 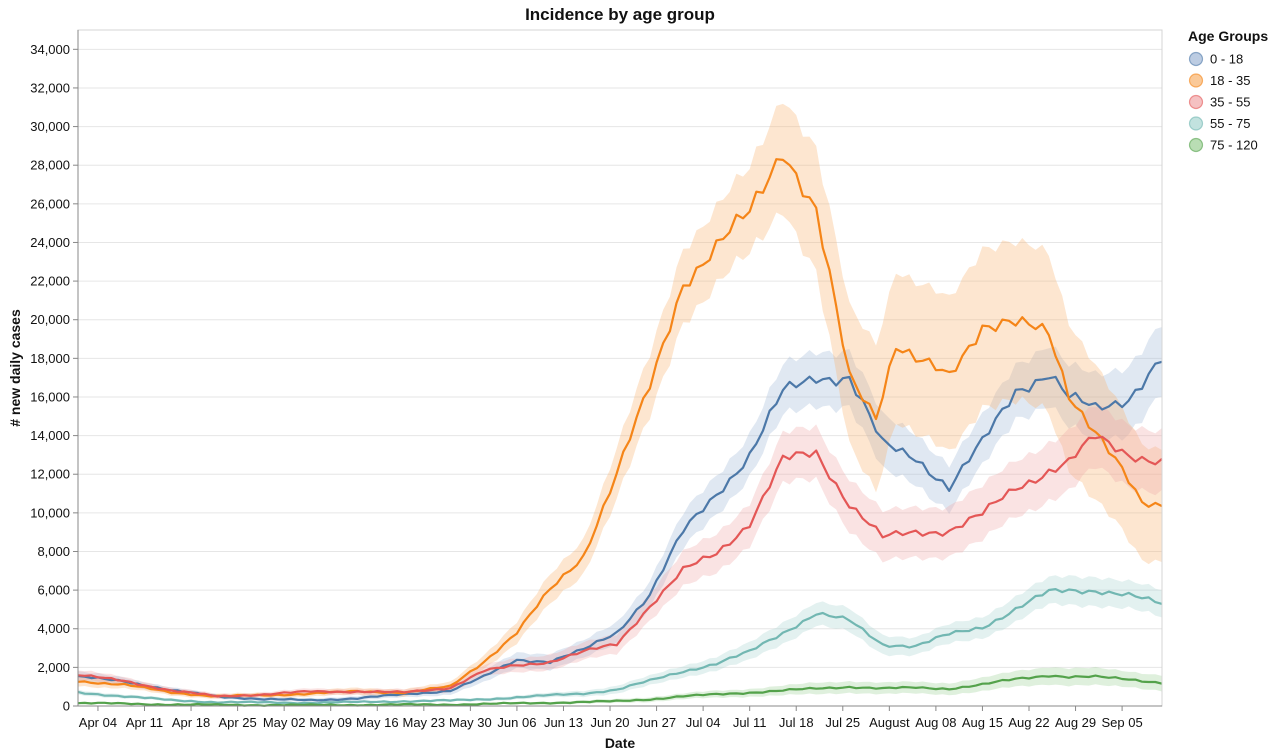 I want to click on x-tick-label: Apr 25, so click(x=237, y=722).